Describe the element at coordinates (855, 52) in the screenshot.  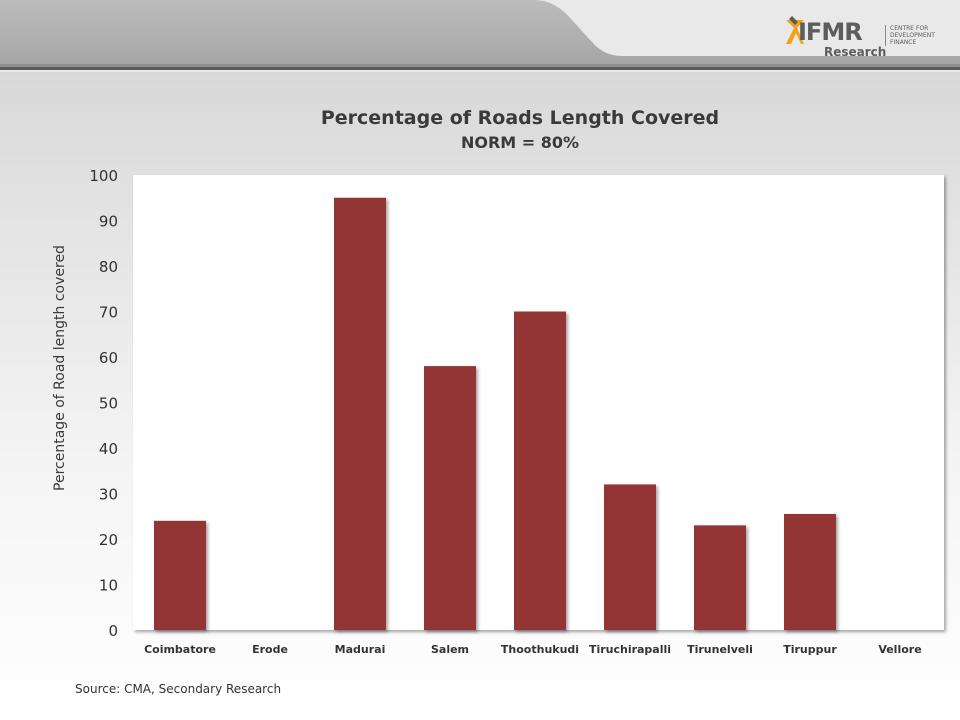
I see `logo-subword: Research` at that location.